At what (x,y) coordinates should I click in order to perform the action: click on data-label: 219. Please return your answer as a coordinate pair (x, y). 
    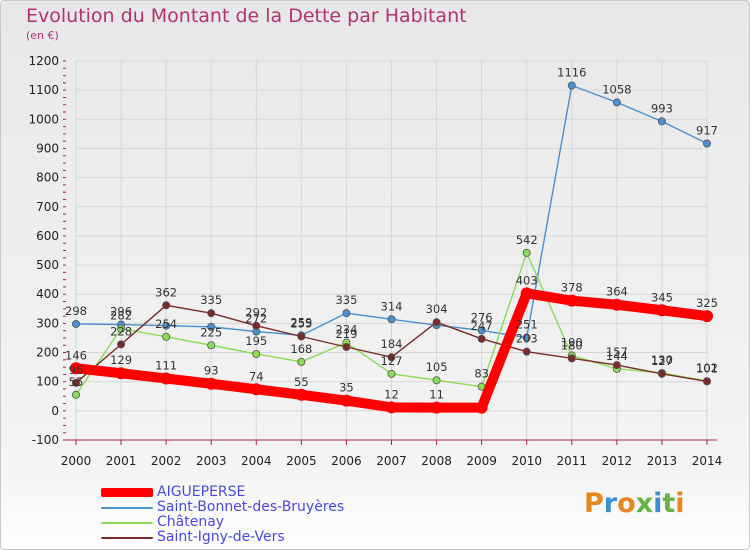
    Looking at the image, I should click on (346, 334).